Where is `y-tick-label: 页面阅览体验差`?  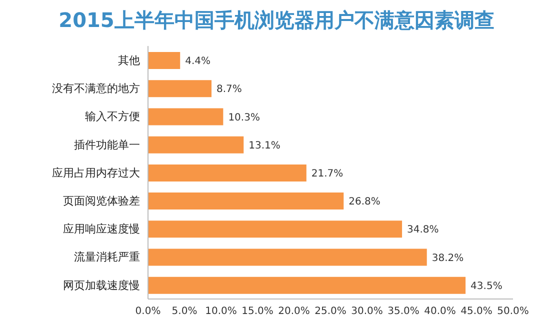
y-tick-label: 页面阅览体验差 is located at coordinates (101, 201).